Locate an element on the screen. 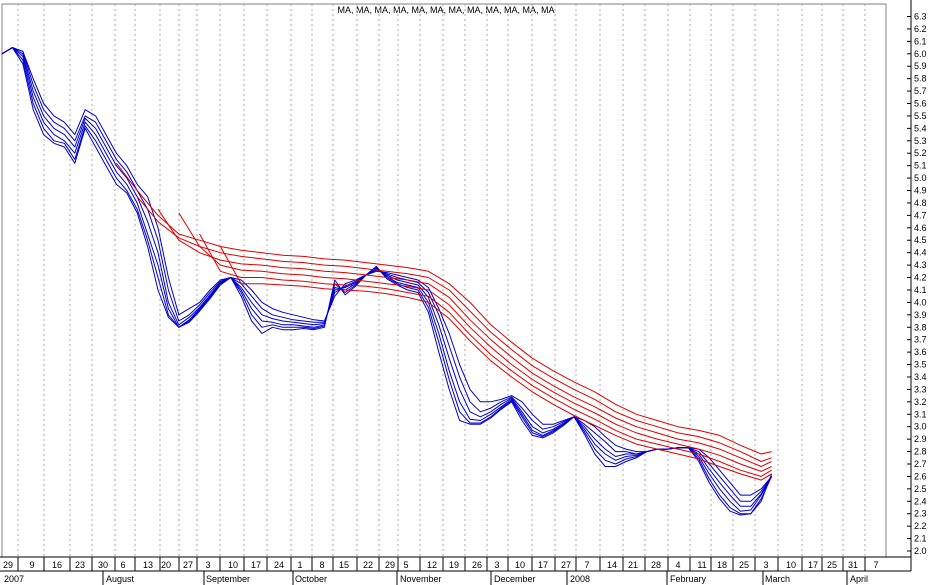 The width and height of the screenshot is (932, 585). y-tick-label: 4.8 is located at coordinates (920, 203).